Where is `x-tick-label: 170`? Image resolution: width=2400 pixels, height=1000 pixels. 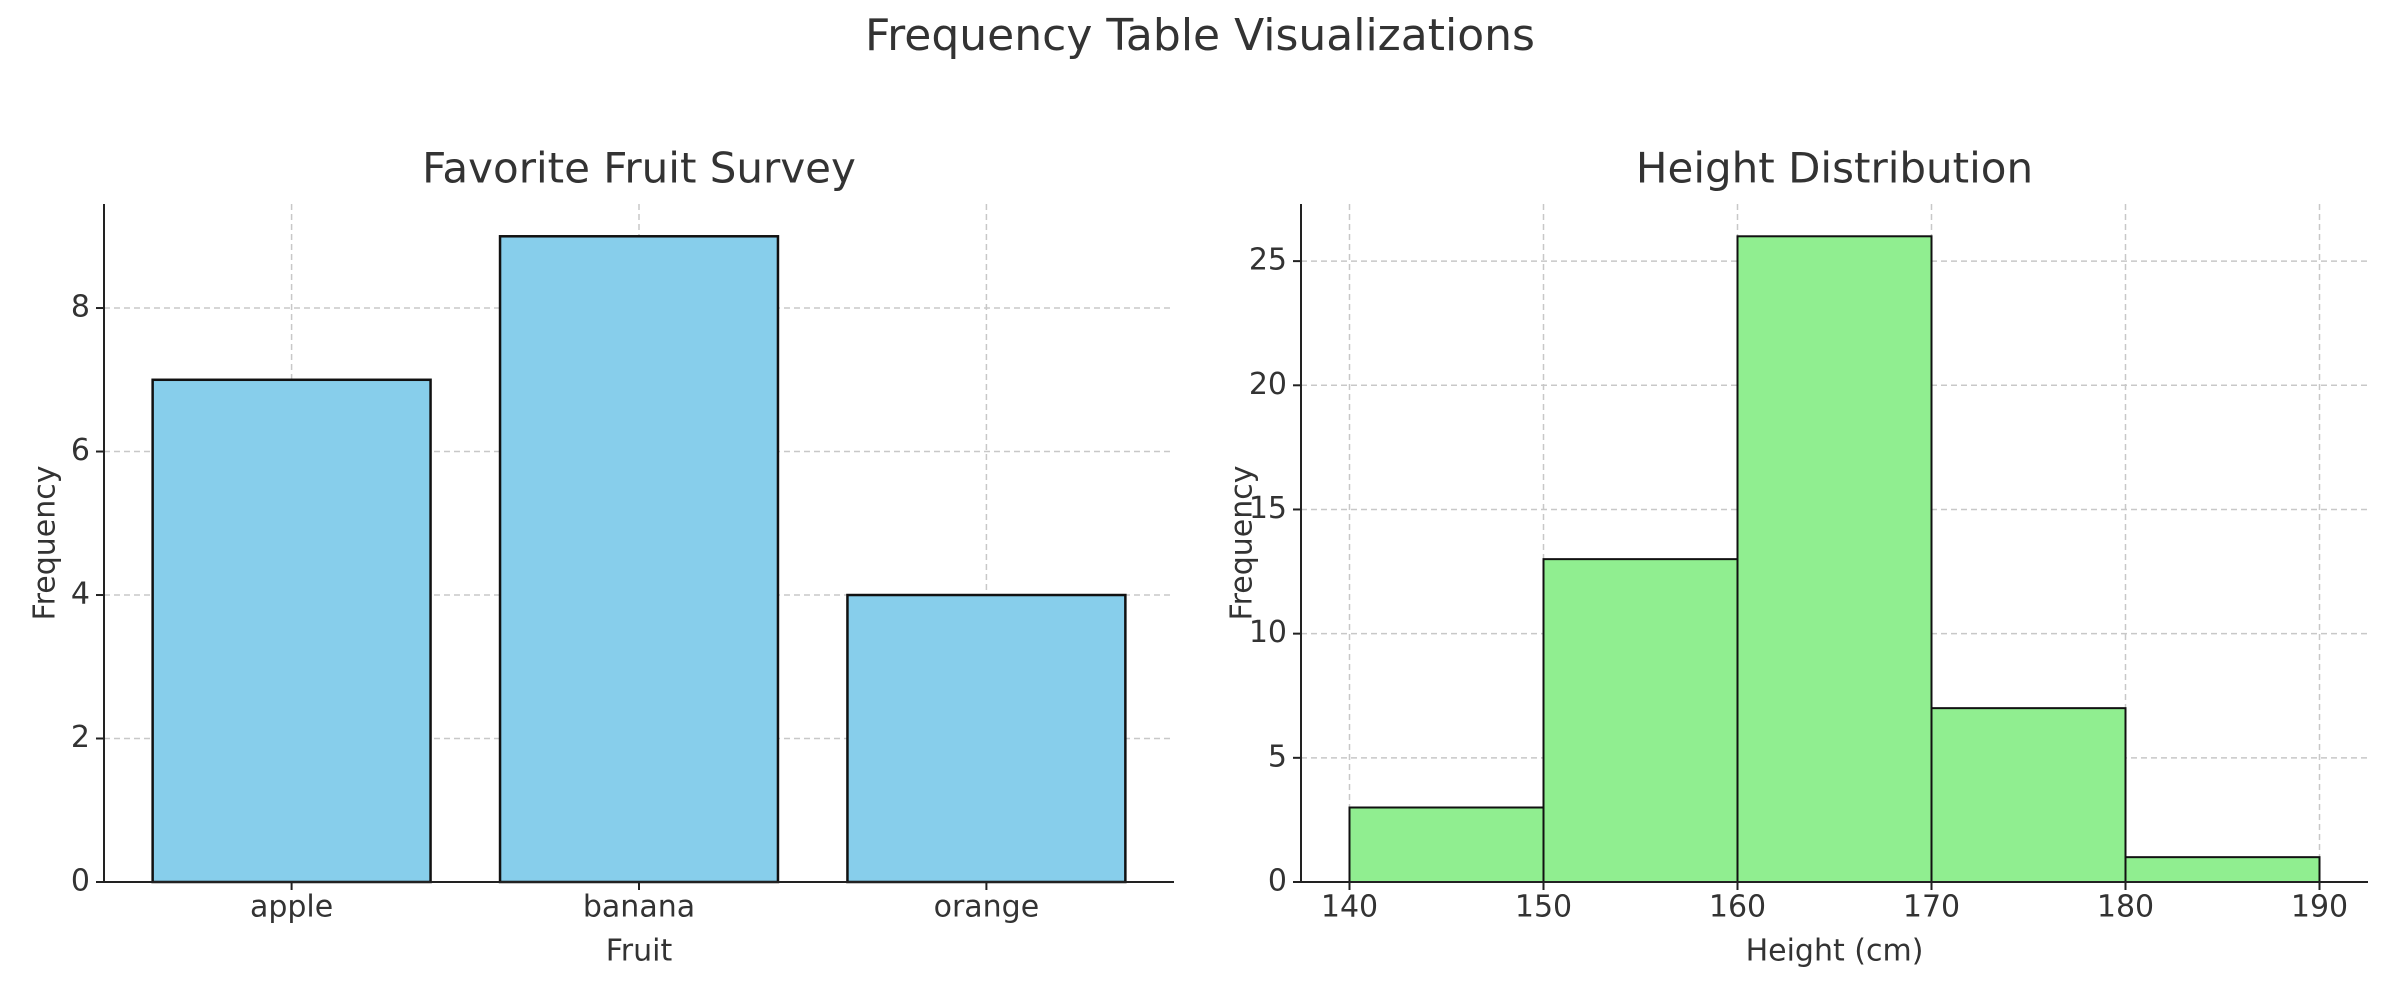
x-tick-label: 170 is located at coordinates (1931, 907).